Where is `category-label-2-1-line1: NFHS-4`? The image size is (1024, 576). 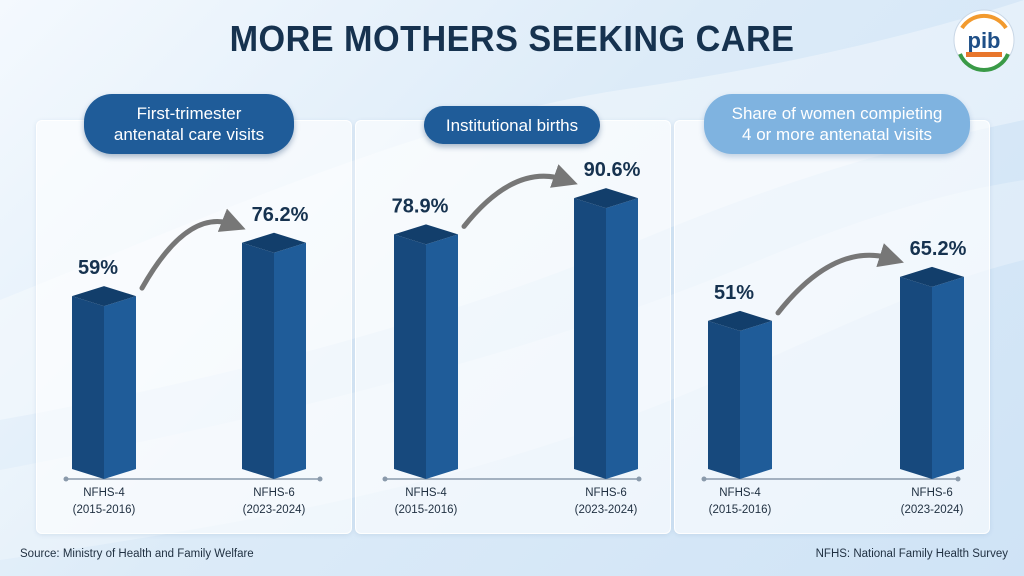
category-label-2-1-line1: NFHS-4 is located at coordinates (426, 493).